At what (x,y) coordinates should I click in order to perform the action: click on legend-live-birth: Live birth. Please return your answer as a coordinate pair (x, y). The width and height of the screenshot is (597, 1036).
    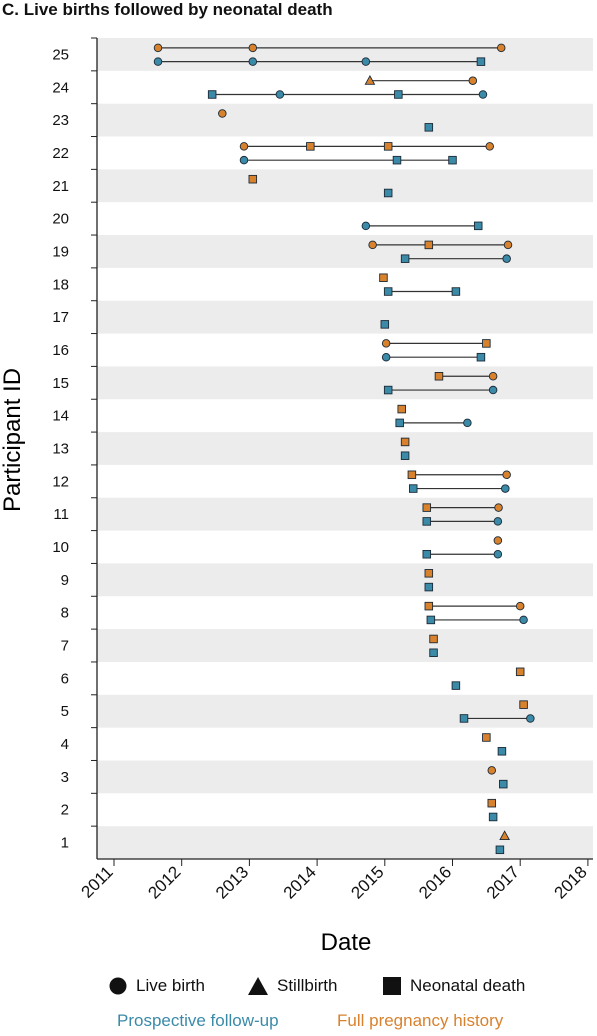
    Looking at the image, I should click on (156, 986).